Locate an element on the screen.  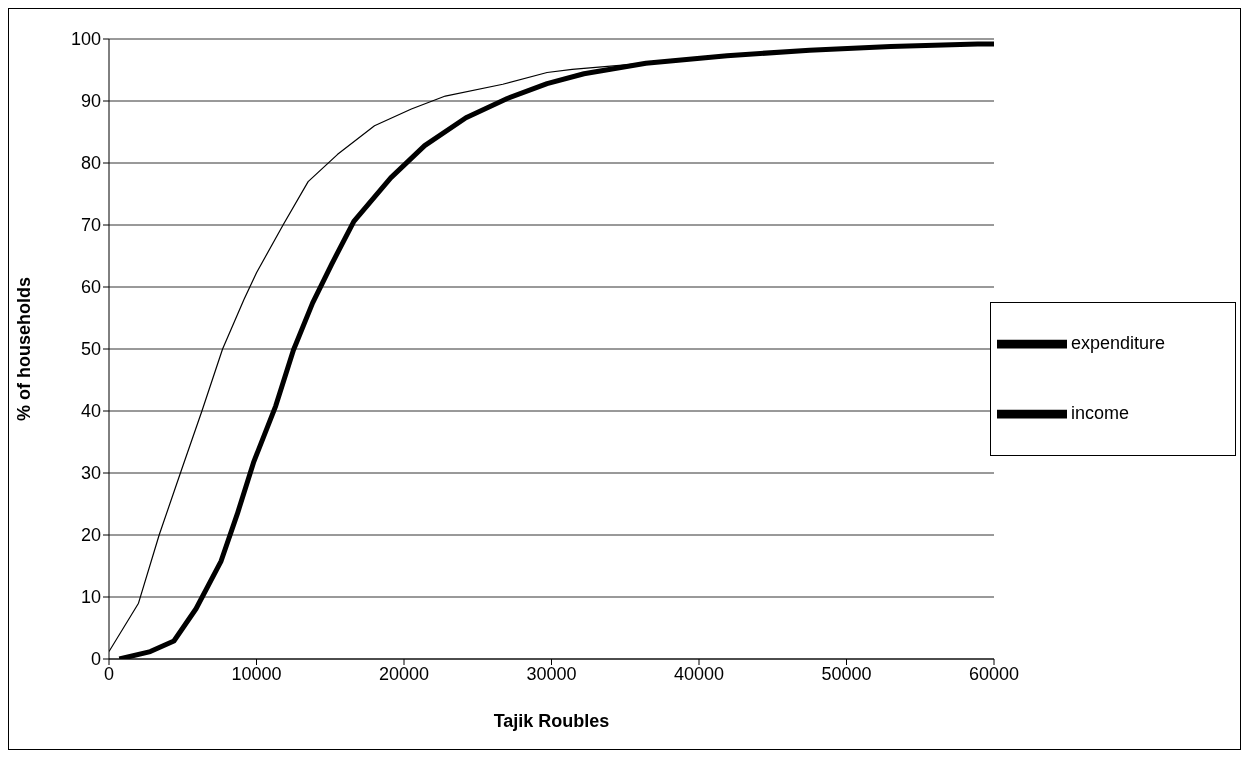
y-tick-label: 20 is located at coordinates (90, 535).